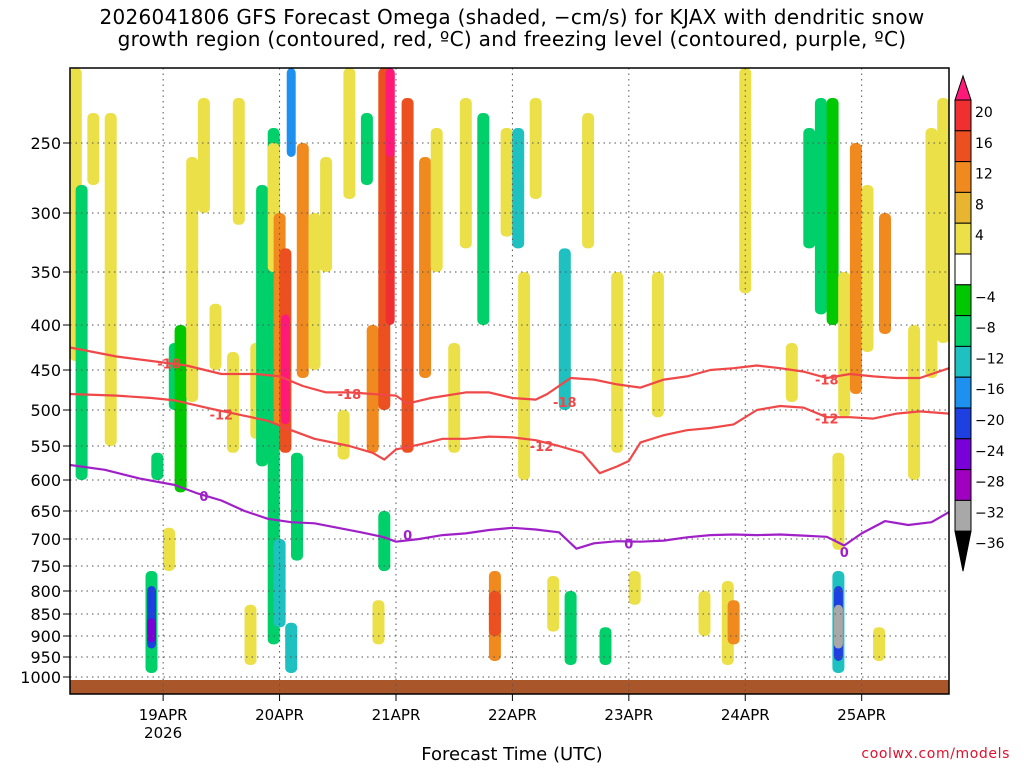 The height and width of the screenshot is (768, 1024). What do you see at coordinates (509, 687) in the screenshot?
I see `ground-band` at bounding box center [509, 687].